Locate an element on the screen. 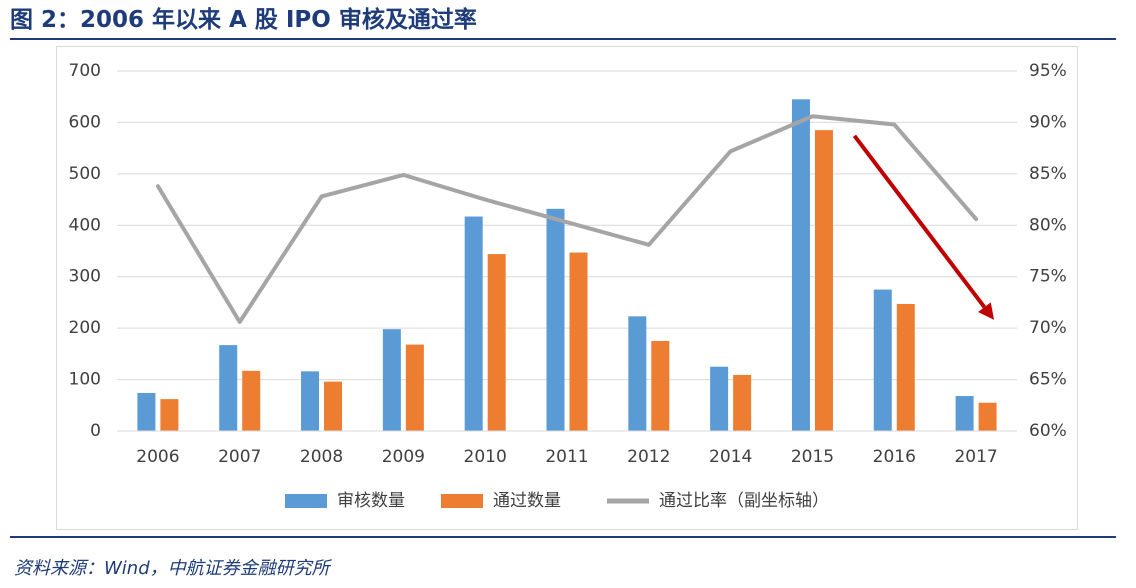 The width and height of the screenshot is (1136, 588). left-axis: 0 100 200 300 400 500 600 700 is located at coordinates (85, 251).